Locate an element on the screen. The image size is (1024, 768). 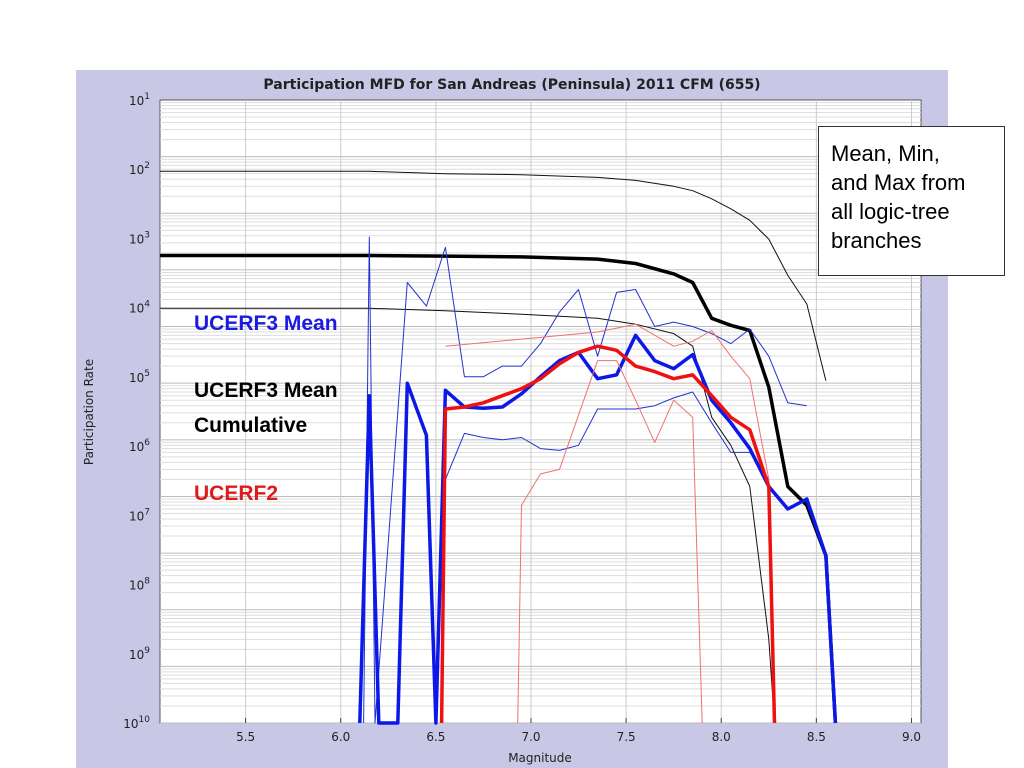
callout-line: all logic-tree is located at coordinates (890, 211).